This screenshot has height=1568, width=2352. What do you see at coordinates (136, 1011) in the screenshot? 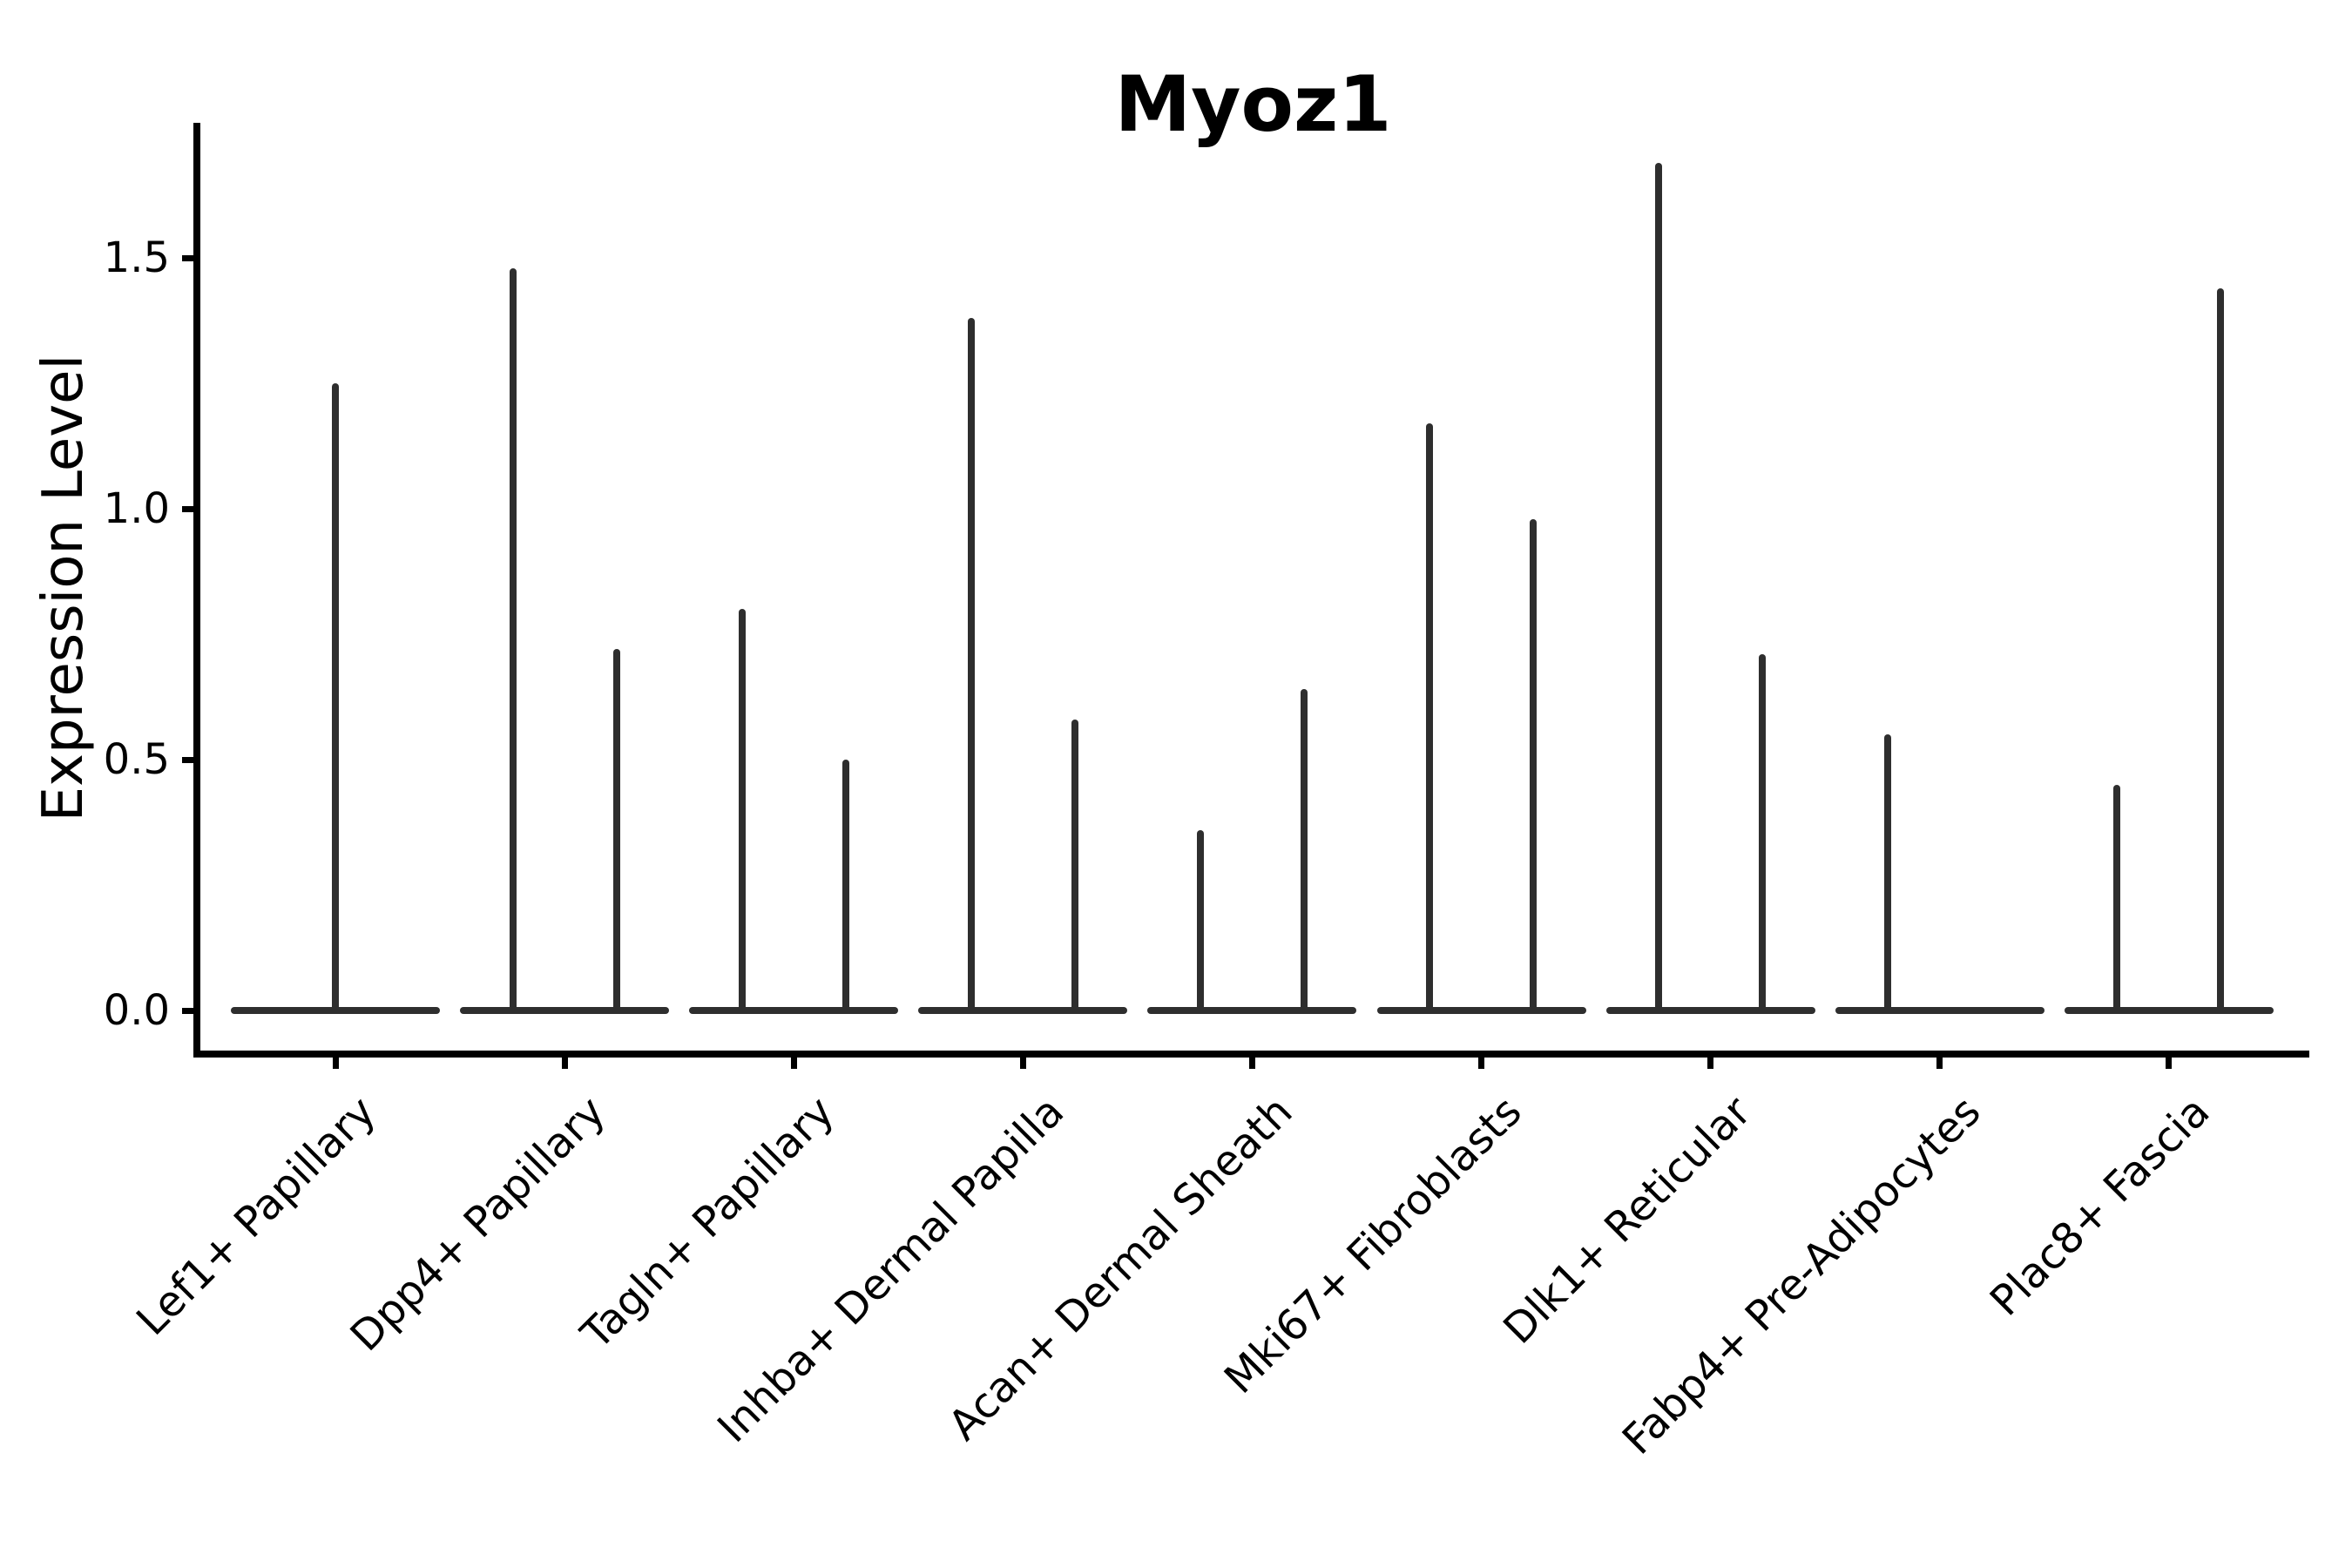
I see `y-tick-label: 0.0` at bounding box center [136, 1011].